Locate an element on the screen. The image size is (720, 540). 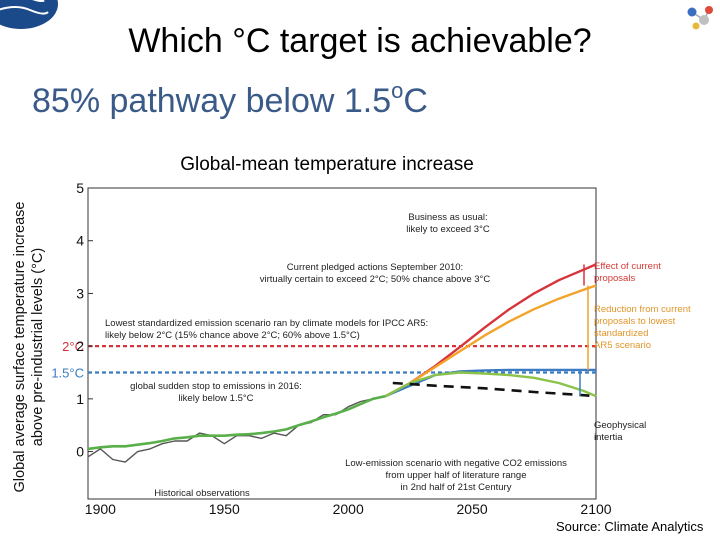
chart-title: Global-mean temperature increase is located at coordinates (327, 164).